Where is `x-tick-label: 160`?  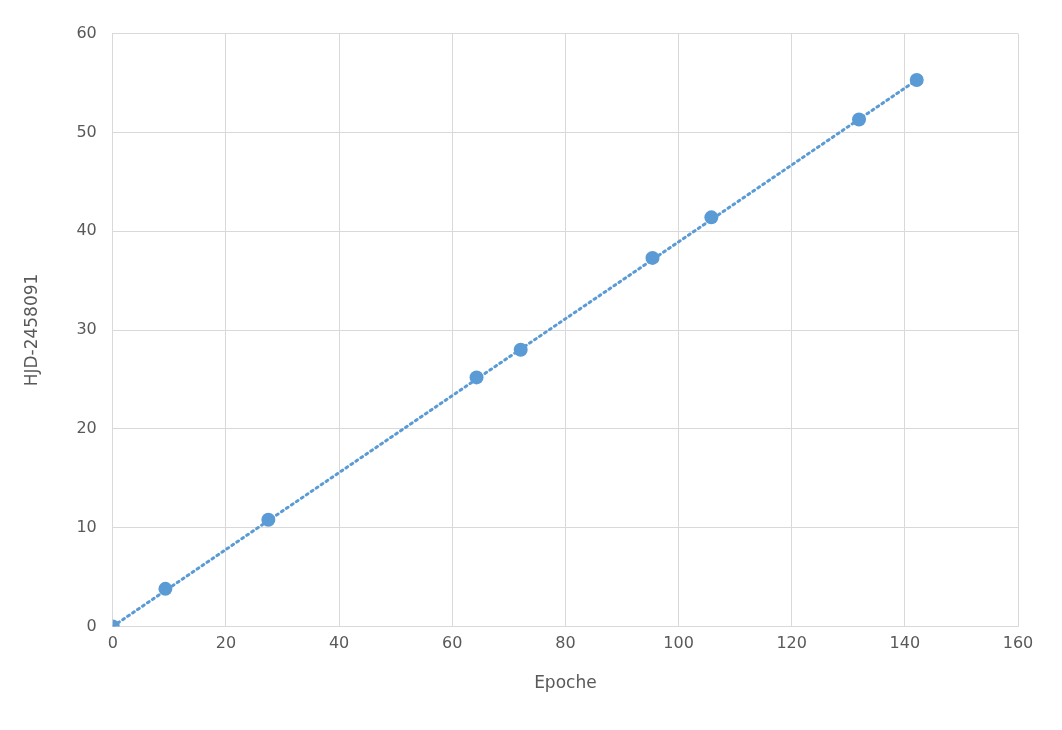
x-tick-label: 160 is located at coordinates (1018, 643).